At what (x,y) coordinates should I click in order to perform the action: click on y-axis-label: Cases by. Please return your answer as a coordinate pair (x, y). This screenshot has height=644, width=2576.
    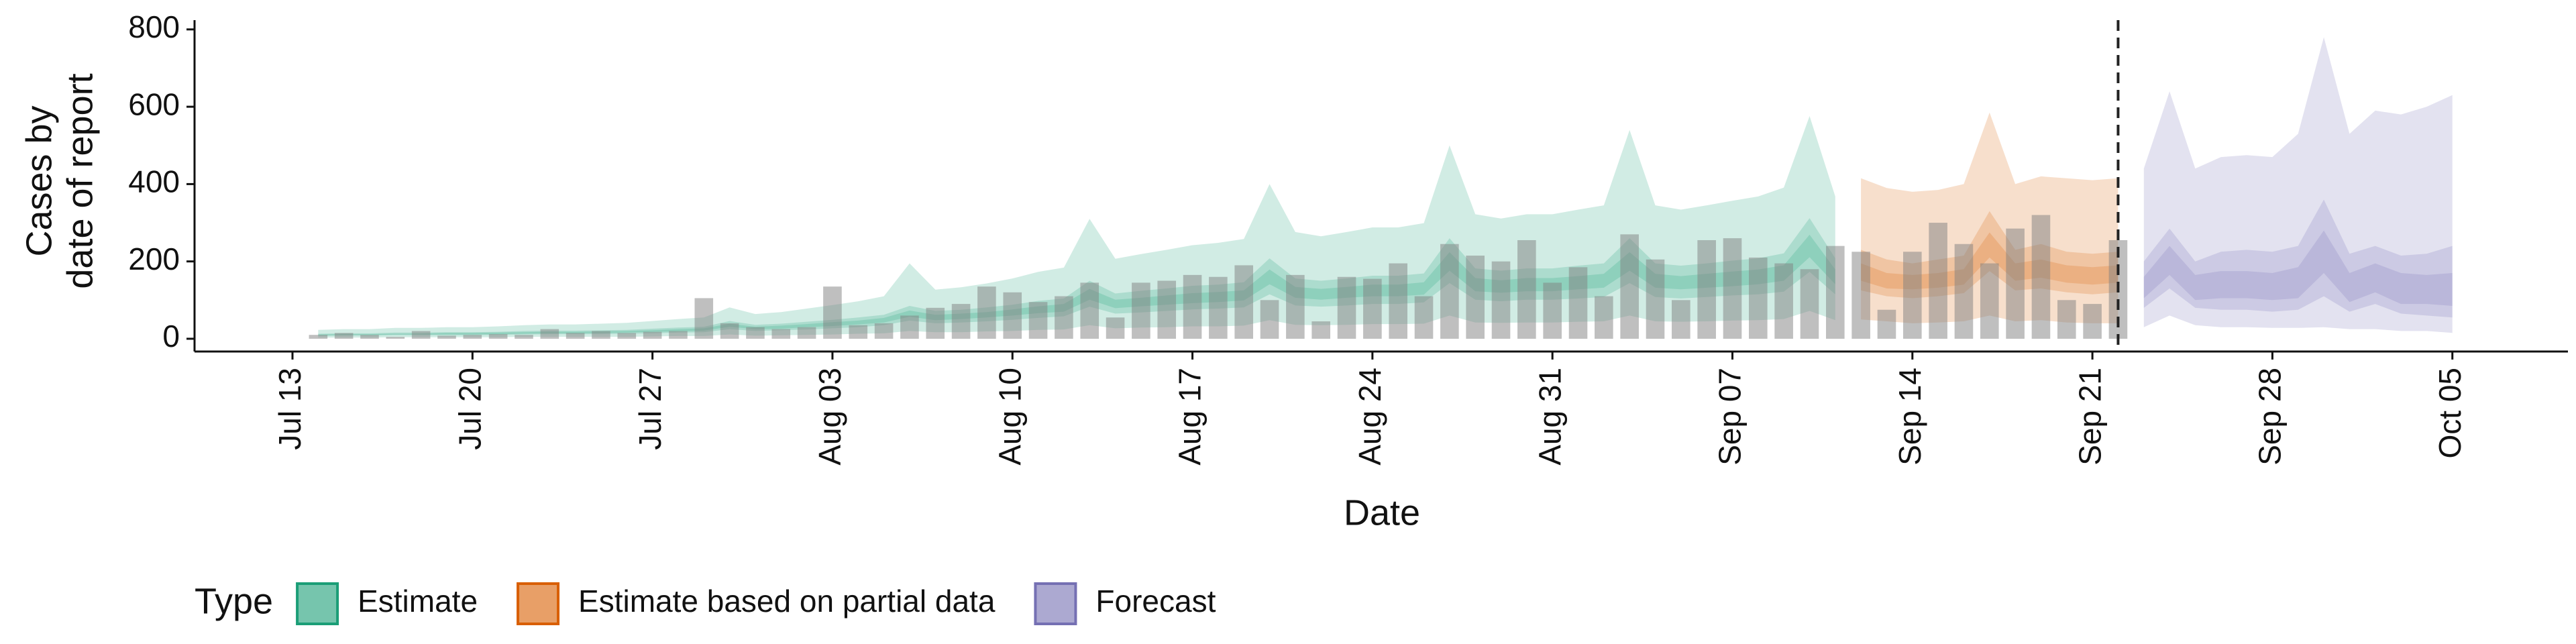
    Looking at the image, I should click on (39, 180).